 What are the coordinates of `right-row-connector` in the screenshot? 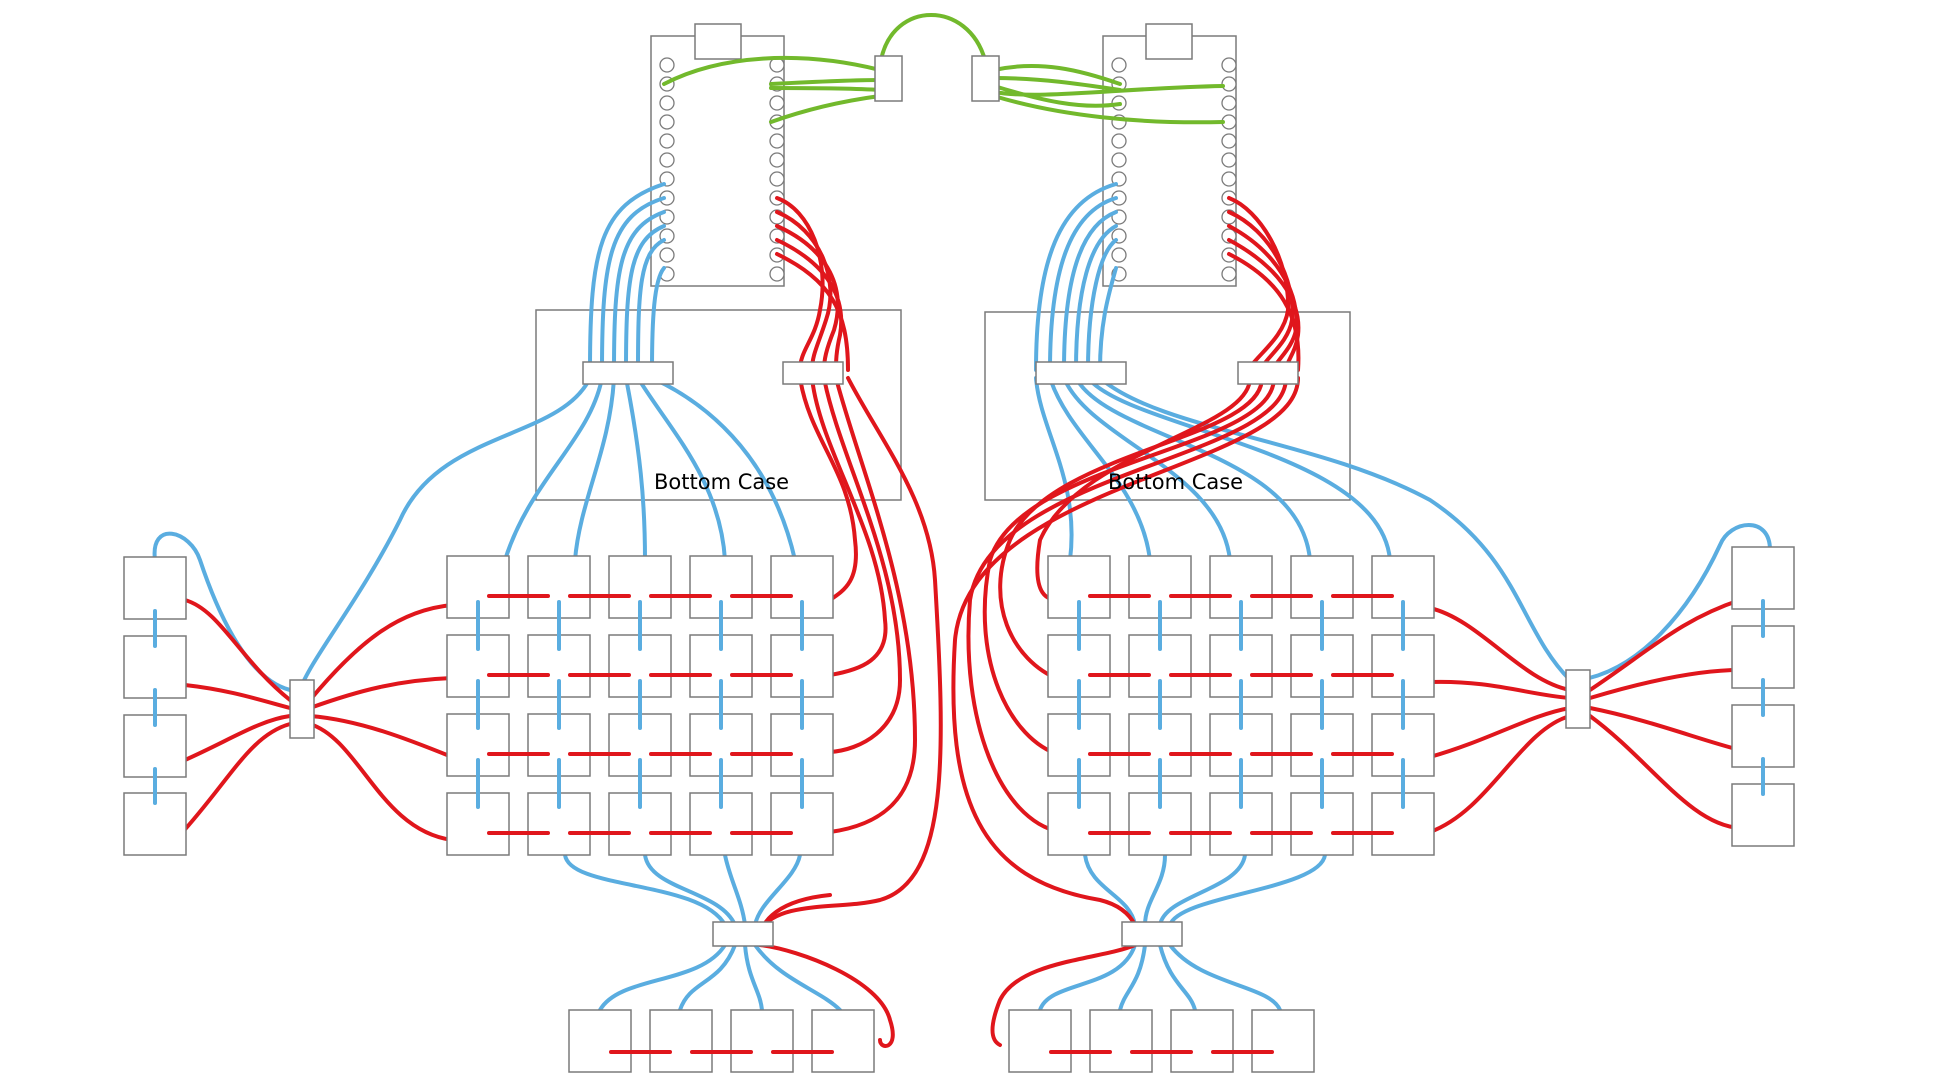 It's located at (1268, 373).